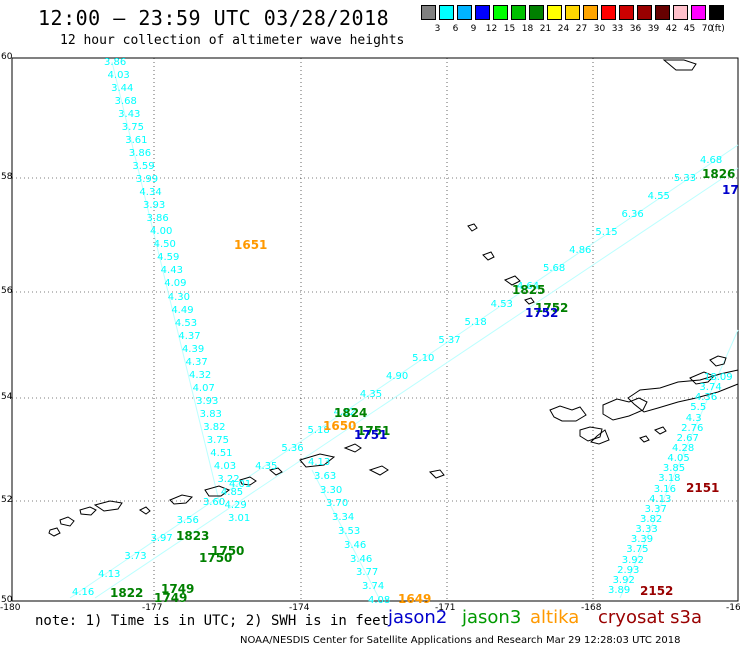  I want to click on wave-height-value: 3.01, so click(239, 518).